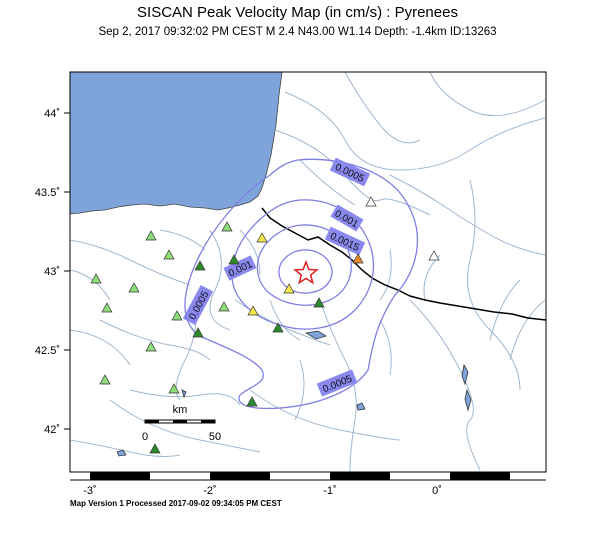 The width and height of the screenshot is (595, 543). What do you see at coordinates (52, 430) in the screenshot?
I see `y-tick-label: 42˚` at bounding box center [52, 430].